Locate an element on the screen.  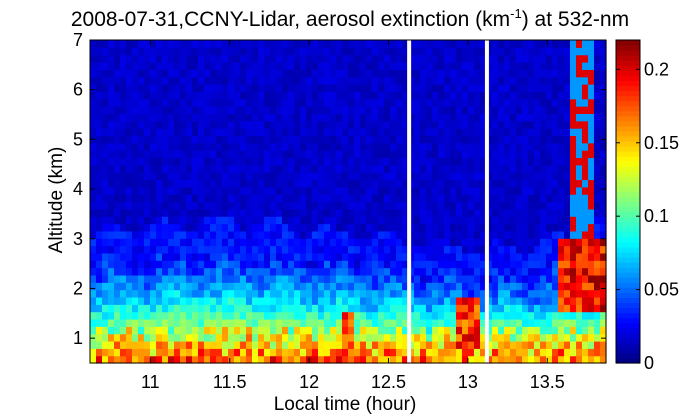
colorbar-segment is located at coordinates (628, 98).